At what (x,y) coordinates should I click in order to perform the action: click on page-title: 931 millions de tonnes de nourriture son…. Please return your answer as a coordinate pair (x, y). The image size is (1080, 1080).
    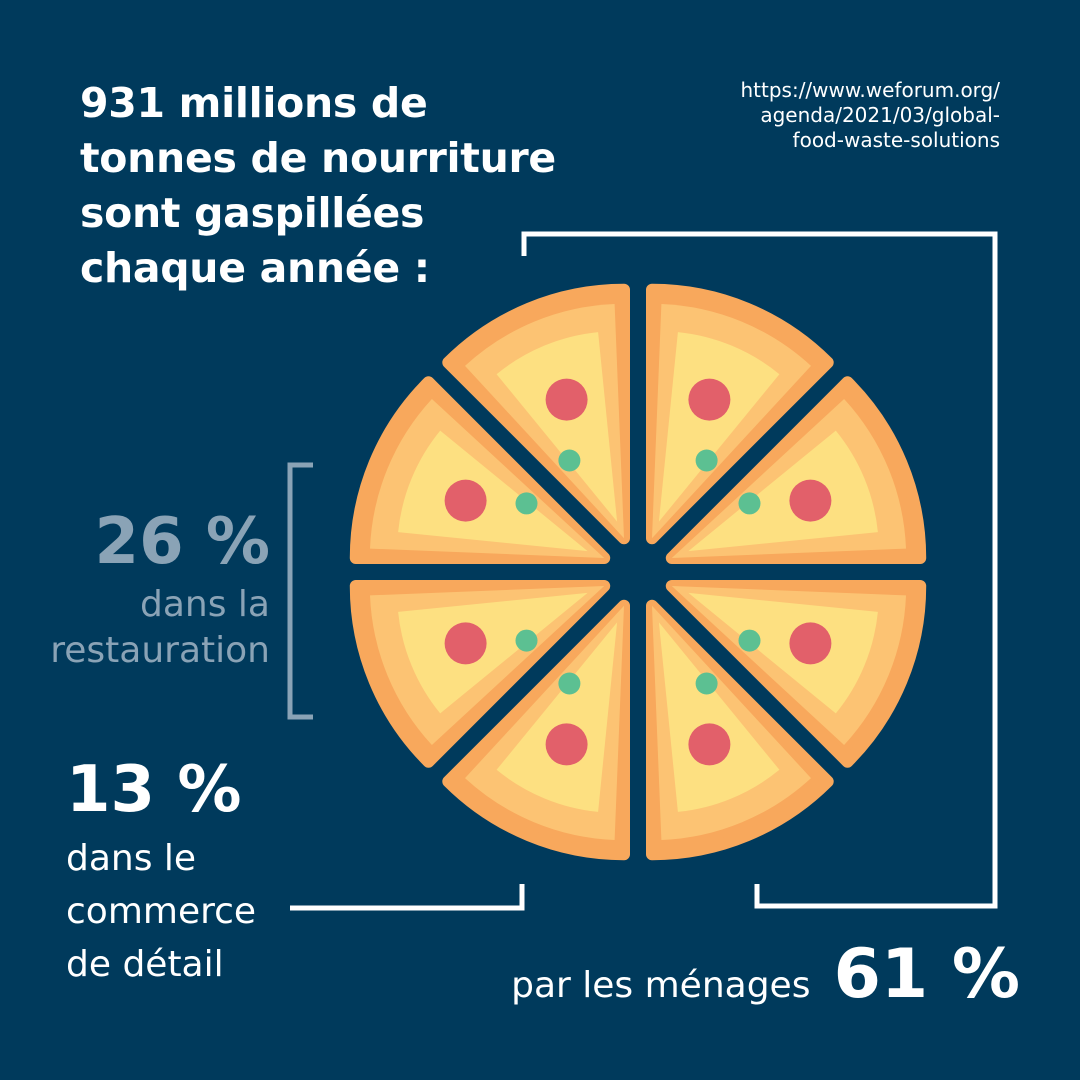
    Looking at the image, I should click on (360, 186).